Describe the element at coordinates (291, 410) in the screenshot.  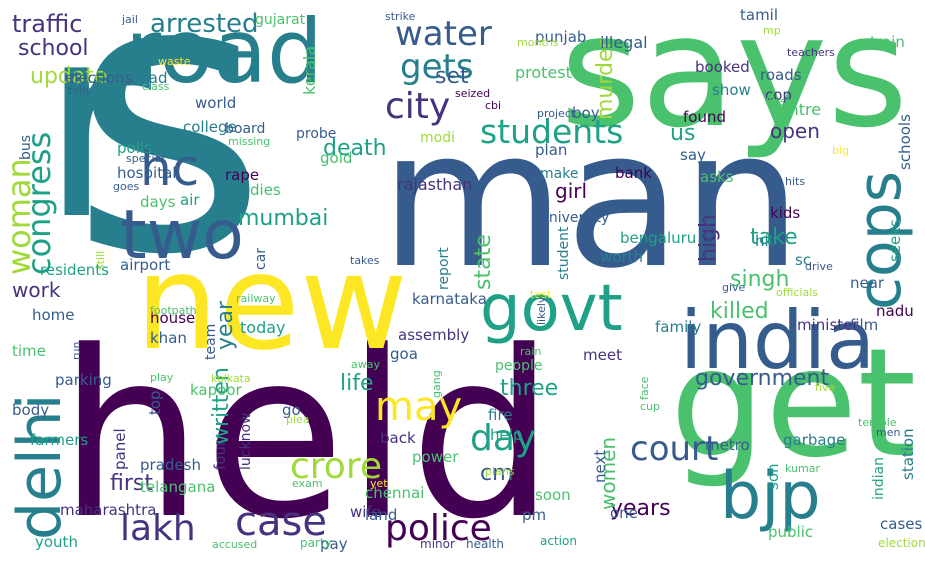
I see `word-go: go` at that location.